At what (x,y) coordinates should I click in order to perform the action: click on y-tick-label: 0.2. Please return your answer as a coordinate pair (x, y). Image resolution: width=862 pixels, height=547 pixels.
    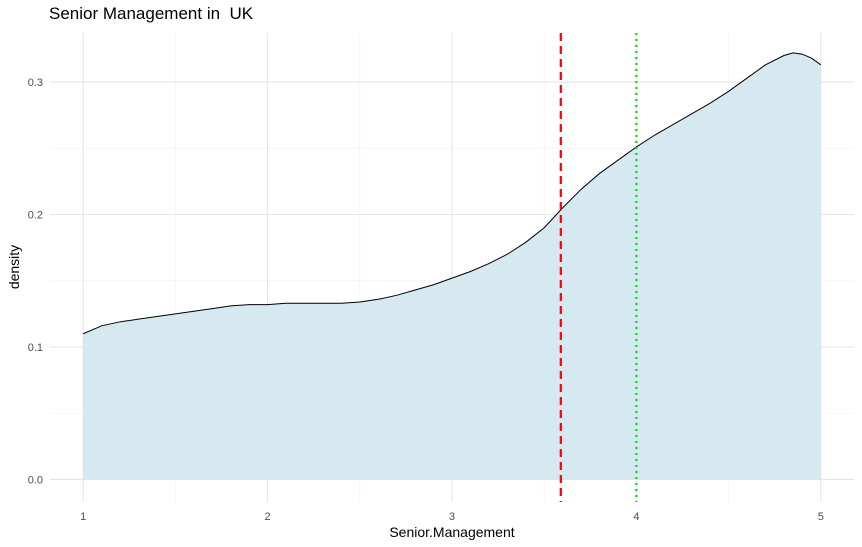
    Looking at the image, I should click on (35, 216).